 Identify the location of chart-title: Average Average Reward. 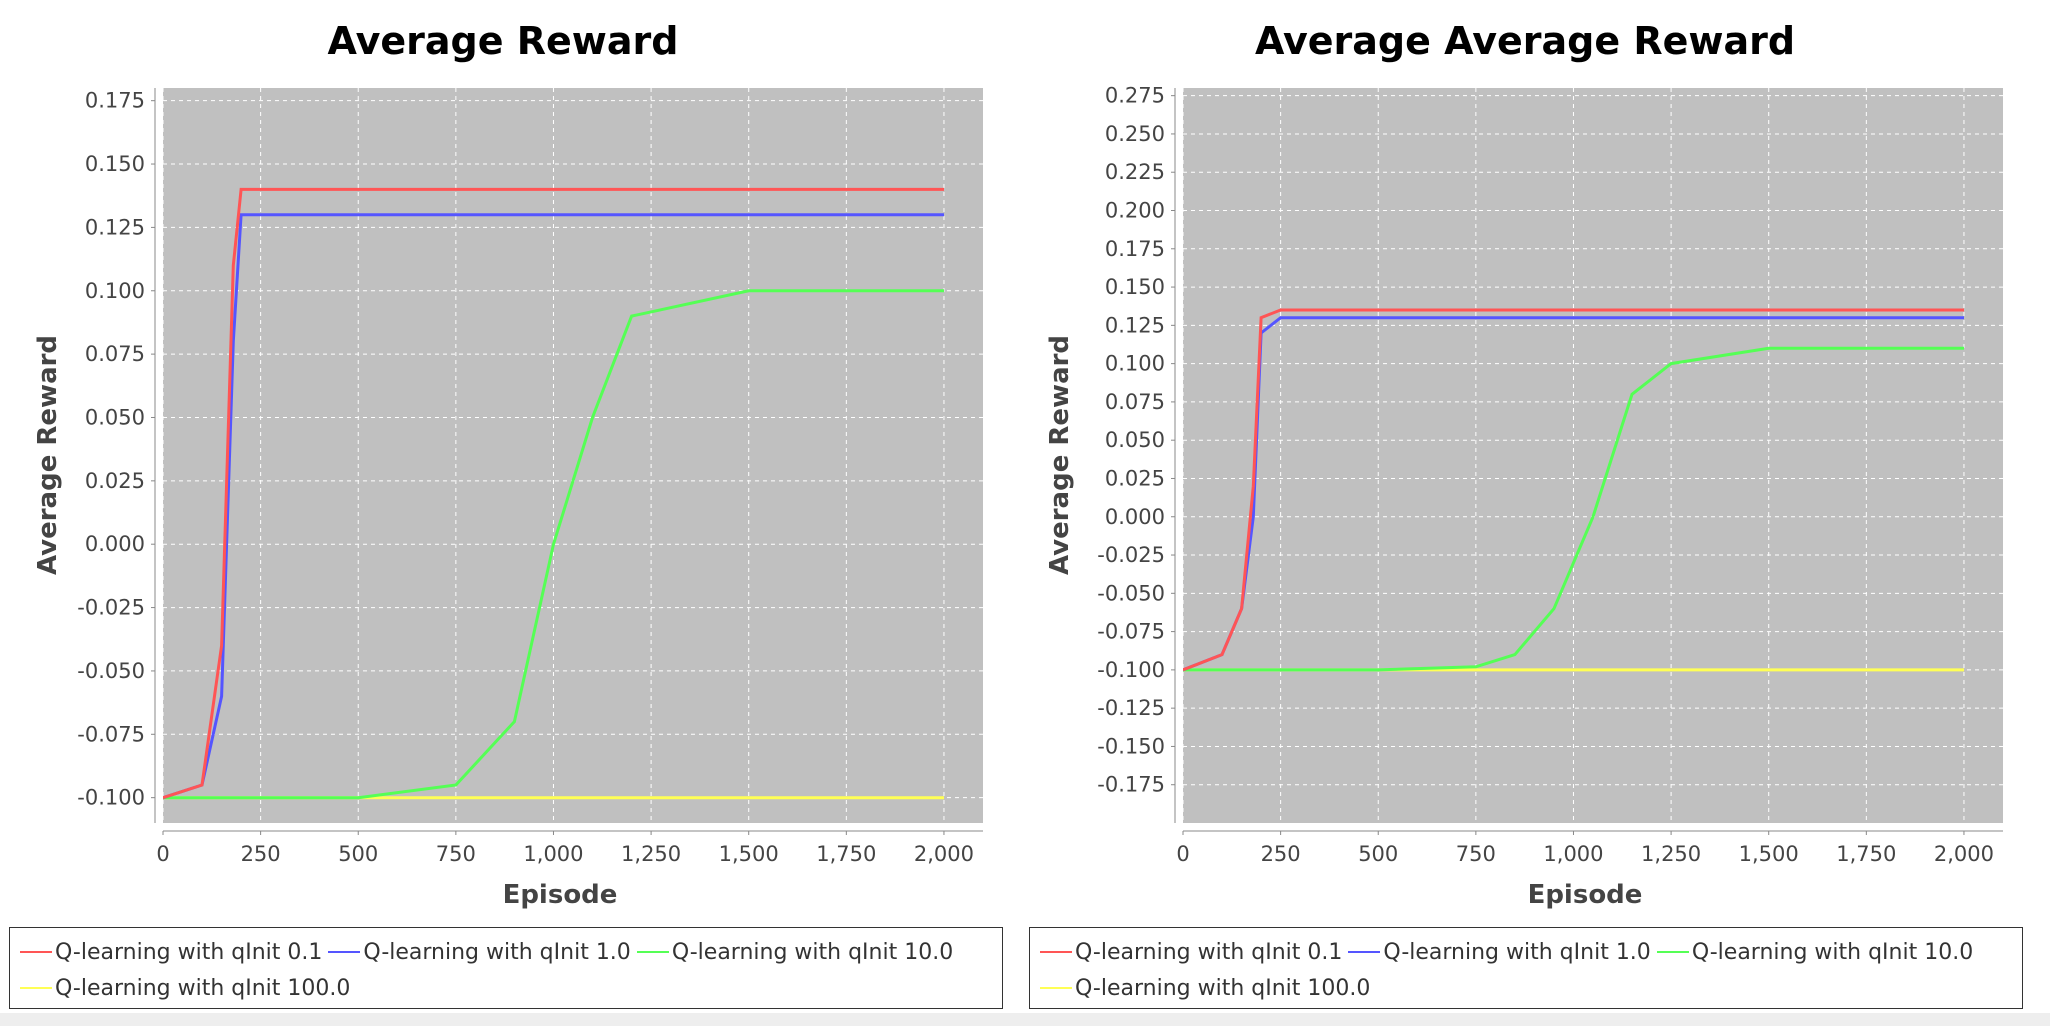
(1525, 41).